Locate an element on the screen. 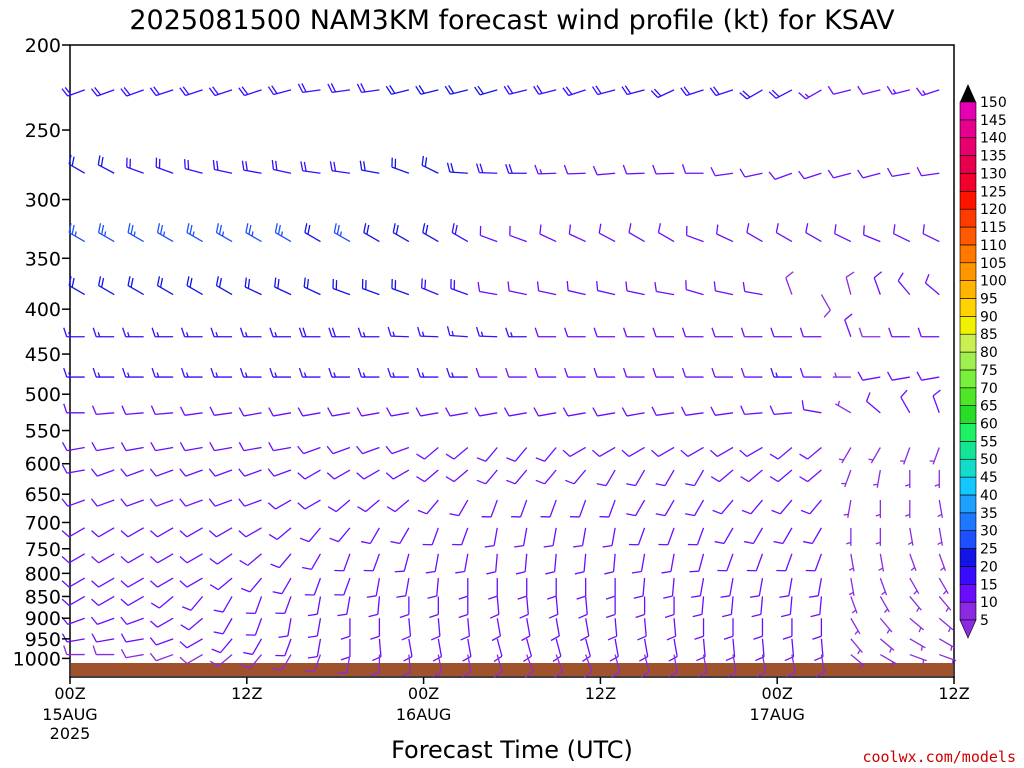 The height and width of the screenshot is (768, 1024). colorbar-label: 75 is located at coordinates (989, 371).